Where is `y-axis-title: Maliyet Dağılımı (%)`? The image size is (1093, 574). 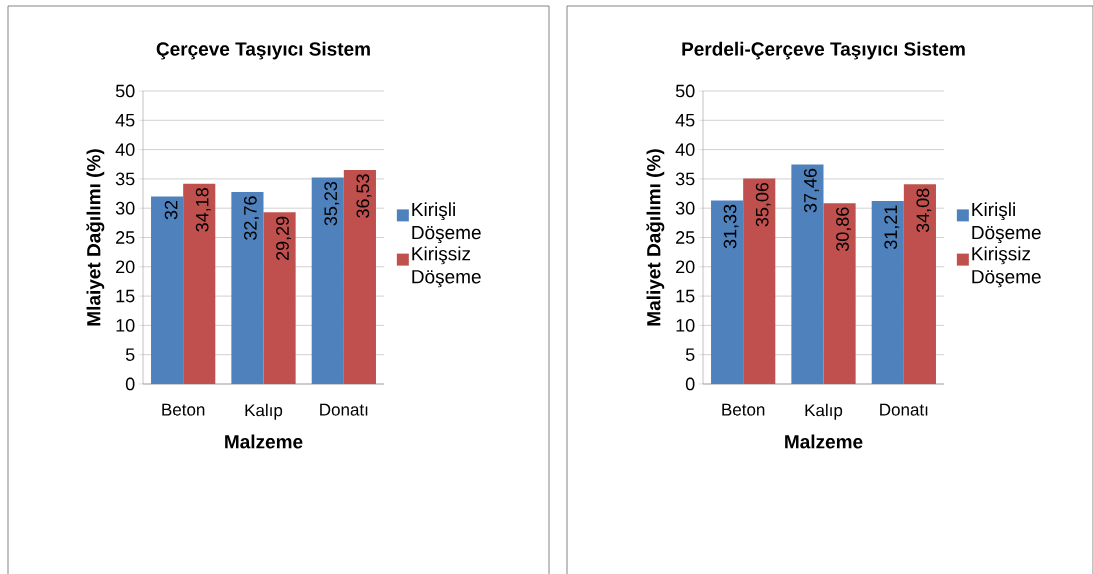
y-axis-title: Maliyet Dağılımı (%) is located at coordinates (655, 237).